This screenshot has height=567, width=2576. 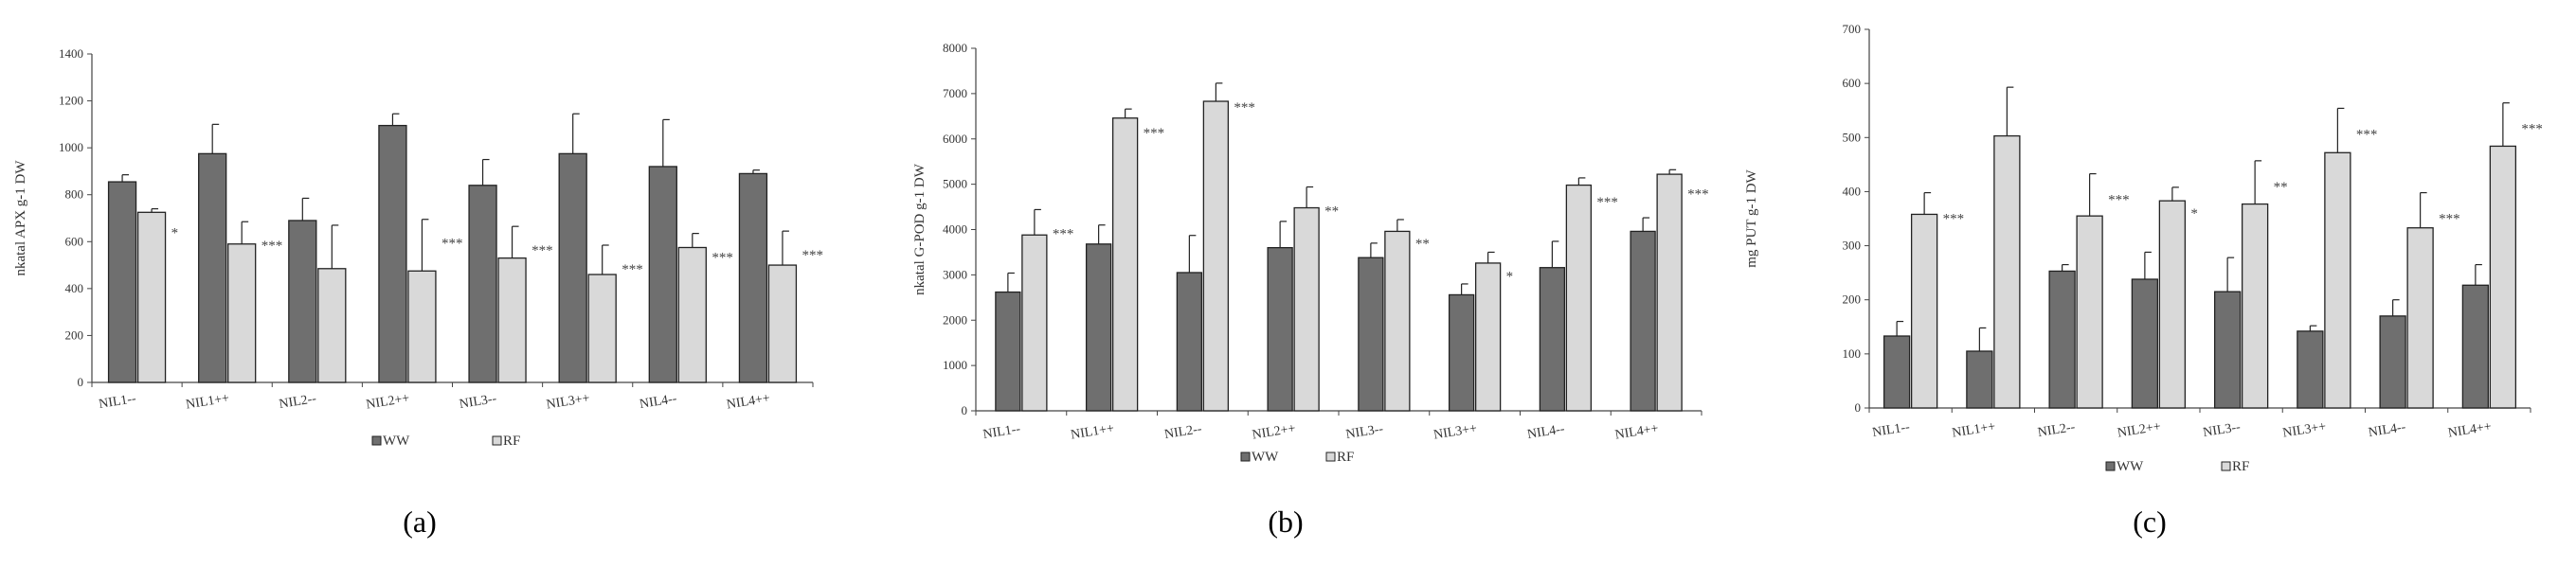 I want to click on y-axis-label: nkatal G-POD g-1 DW, so click(x=920, y=229).